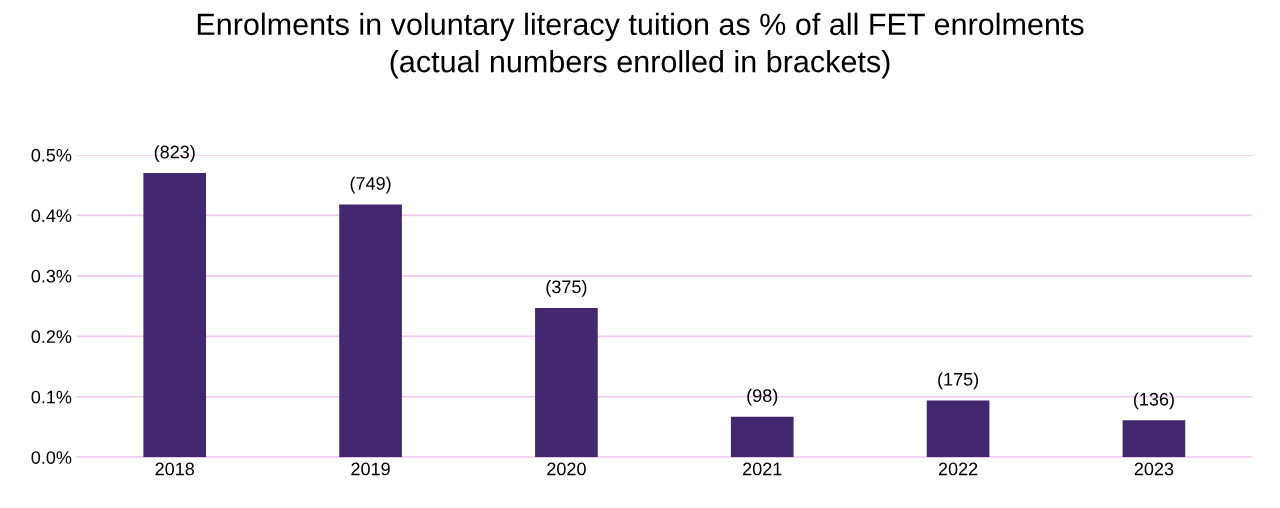 The image size is (1280, 508). What do you see at coordinates (958, 469) in the screenshot?
I see `x-tick-label: 2022` at bounding box center [958, 469].